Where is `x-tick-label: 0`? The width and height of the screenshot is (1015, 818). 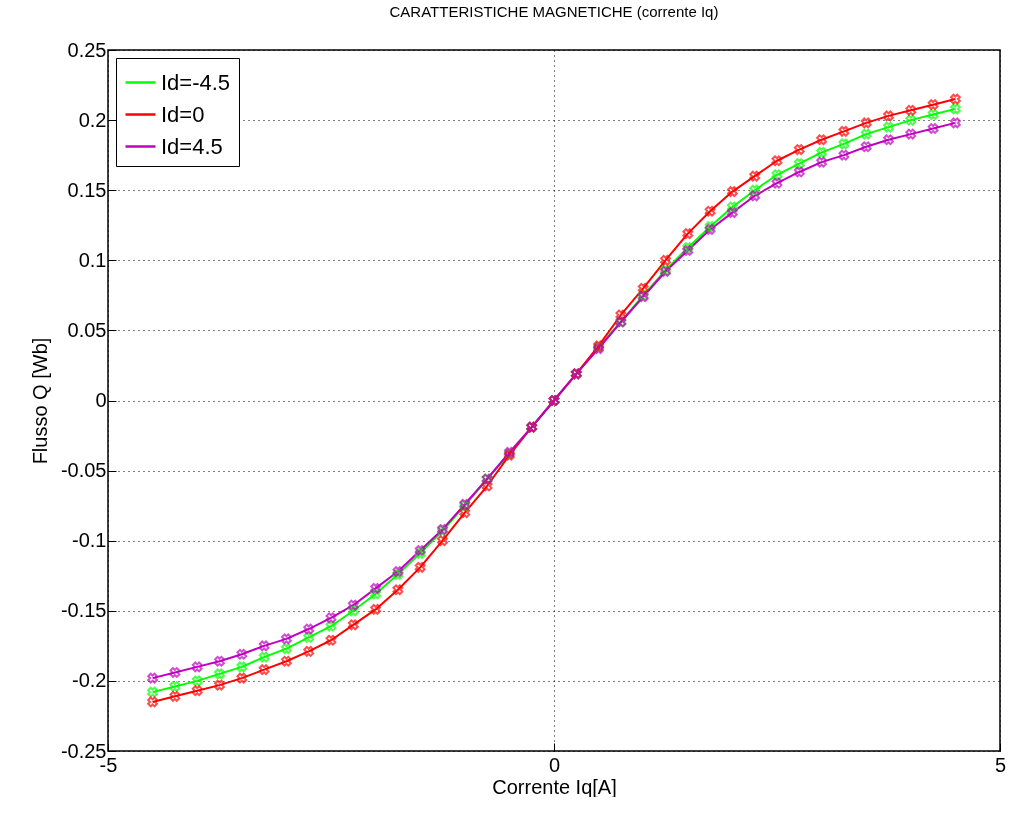
x-tick-label: 0 is located at coordinates (554, 764).